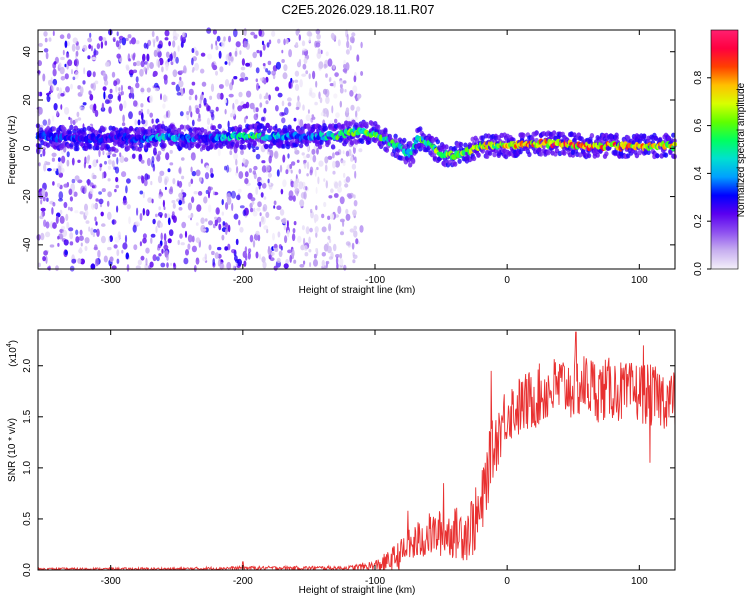 The width and height of the screenshot is (750, 600). Describe the element at coordinates (27, 416) in the screenshot. I see `snr-y-tick-label: 1.5` at that location.